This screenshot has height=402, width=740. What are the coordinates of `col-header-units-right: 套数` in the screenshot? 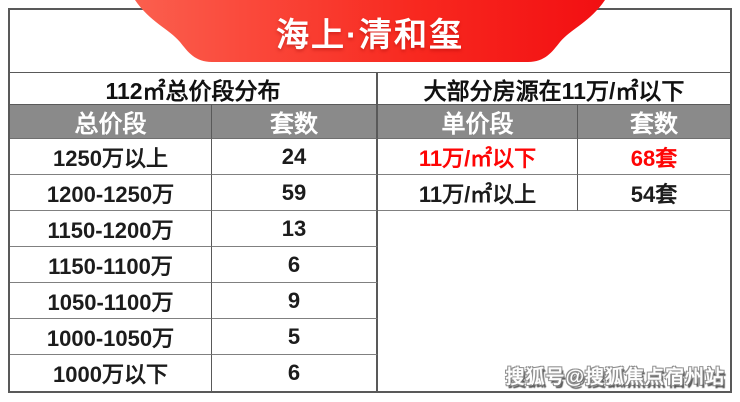 It's located at (654, 122).